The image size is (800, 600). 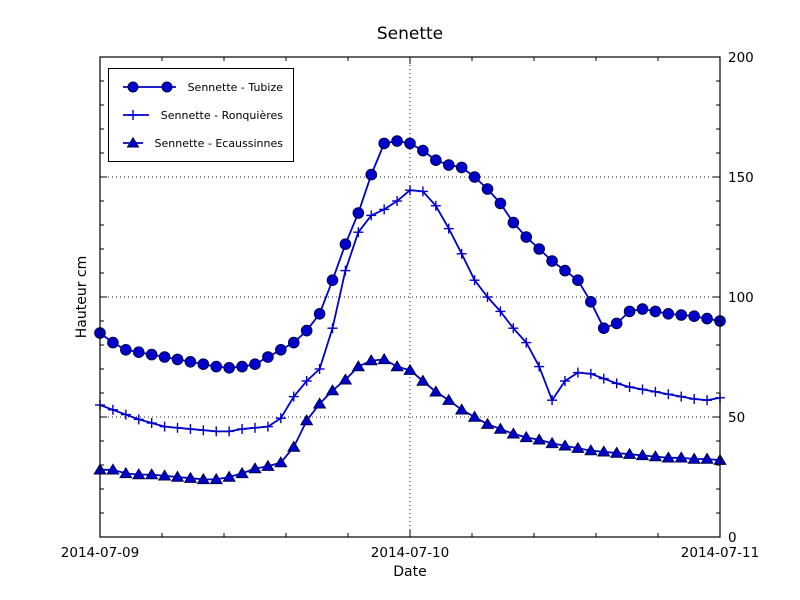 What do you see at coordinates (235, 87) in the screenshot?
I see `legend-label: Sennette - Tubize` at bounding box center [235, 87].